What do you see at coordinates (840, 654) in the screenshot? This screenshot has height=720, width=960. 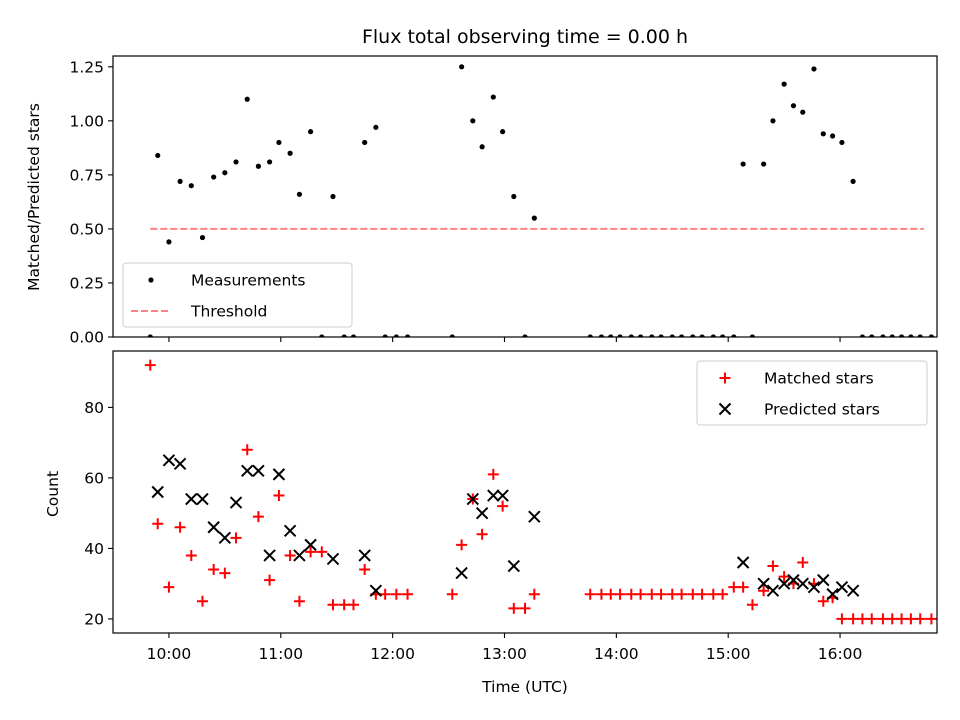 I see `bottom-x-tick-label: 16:00` at bounding box center [840, 654].